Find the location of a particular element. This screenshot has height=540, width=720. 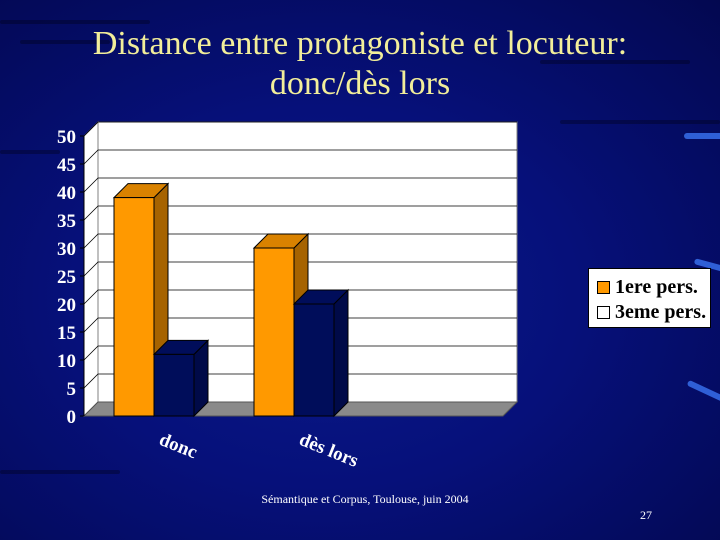

legend-swatch-1ere-pers is located at coordinates (603, 287).